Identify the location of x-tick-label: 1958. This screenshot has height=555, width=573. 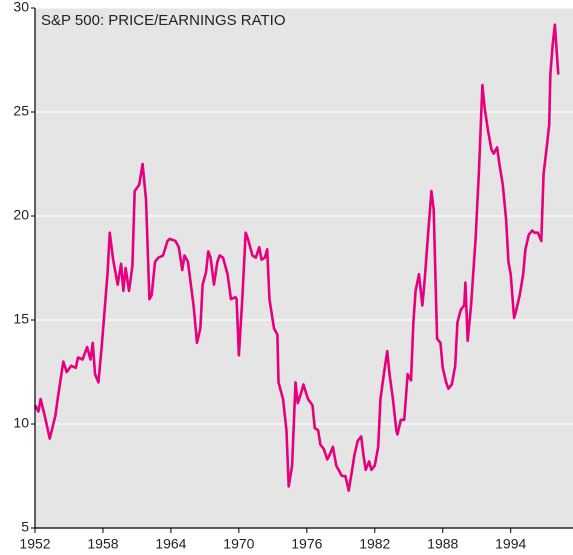
(102, 544).